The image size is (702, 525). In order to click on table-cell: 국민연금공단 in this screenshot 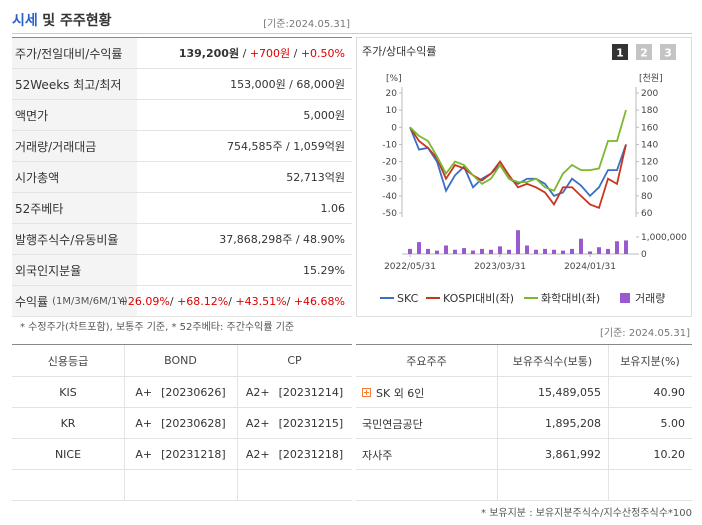, I will do `click(426, 423)`.